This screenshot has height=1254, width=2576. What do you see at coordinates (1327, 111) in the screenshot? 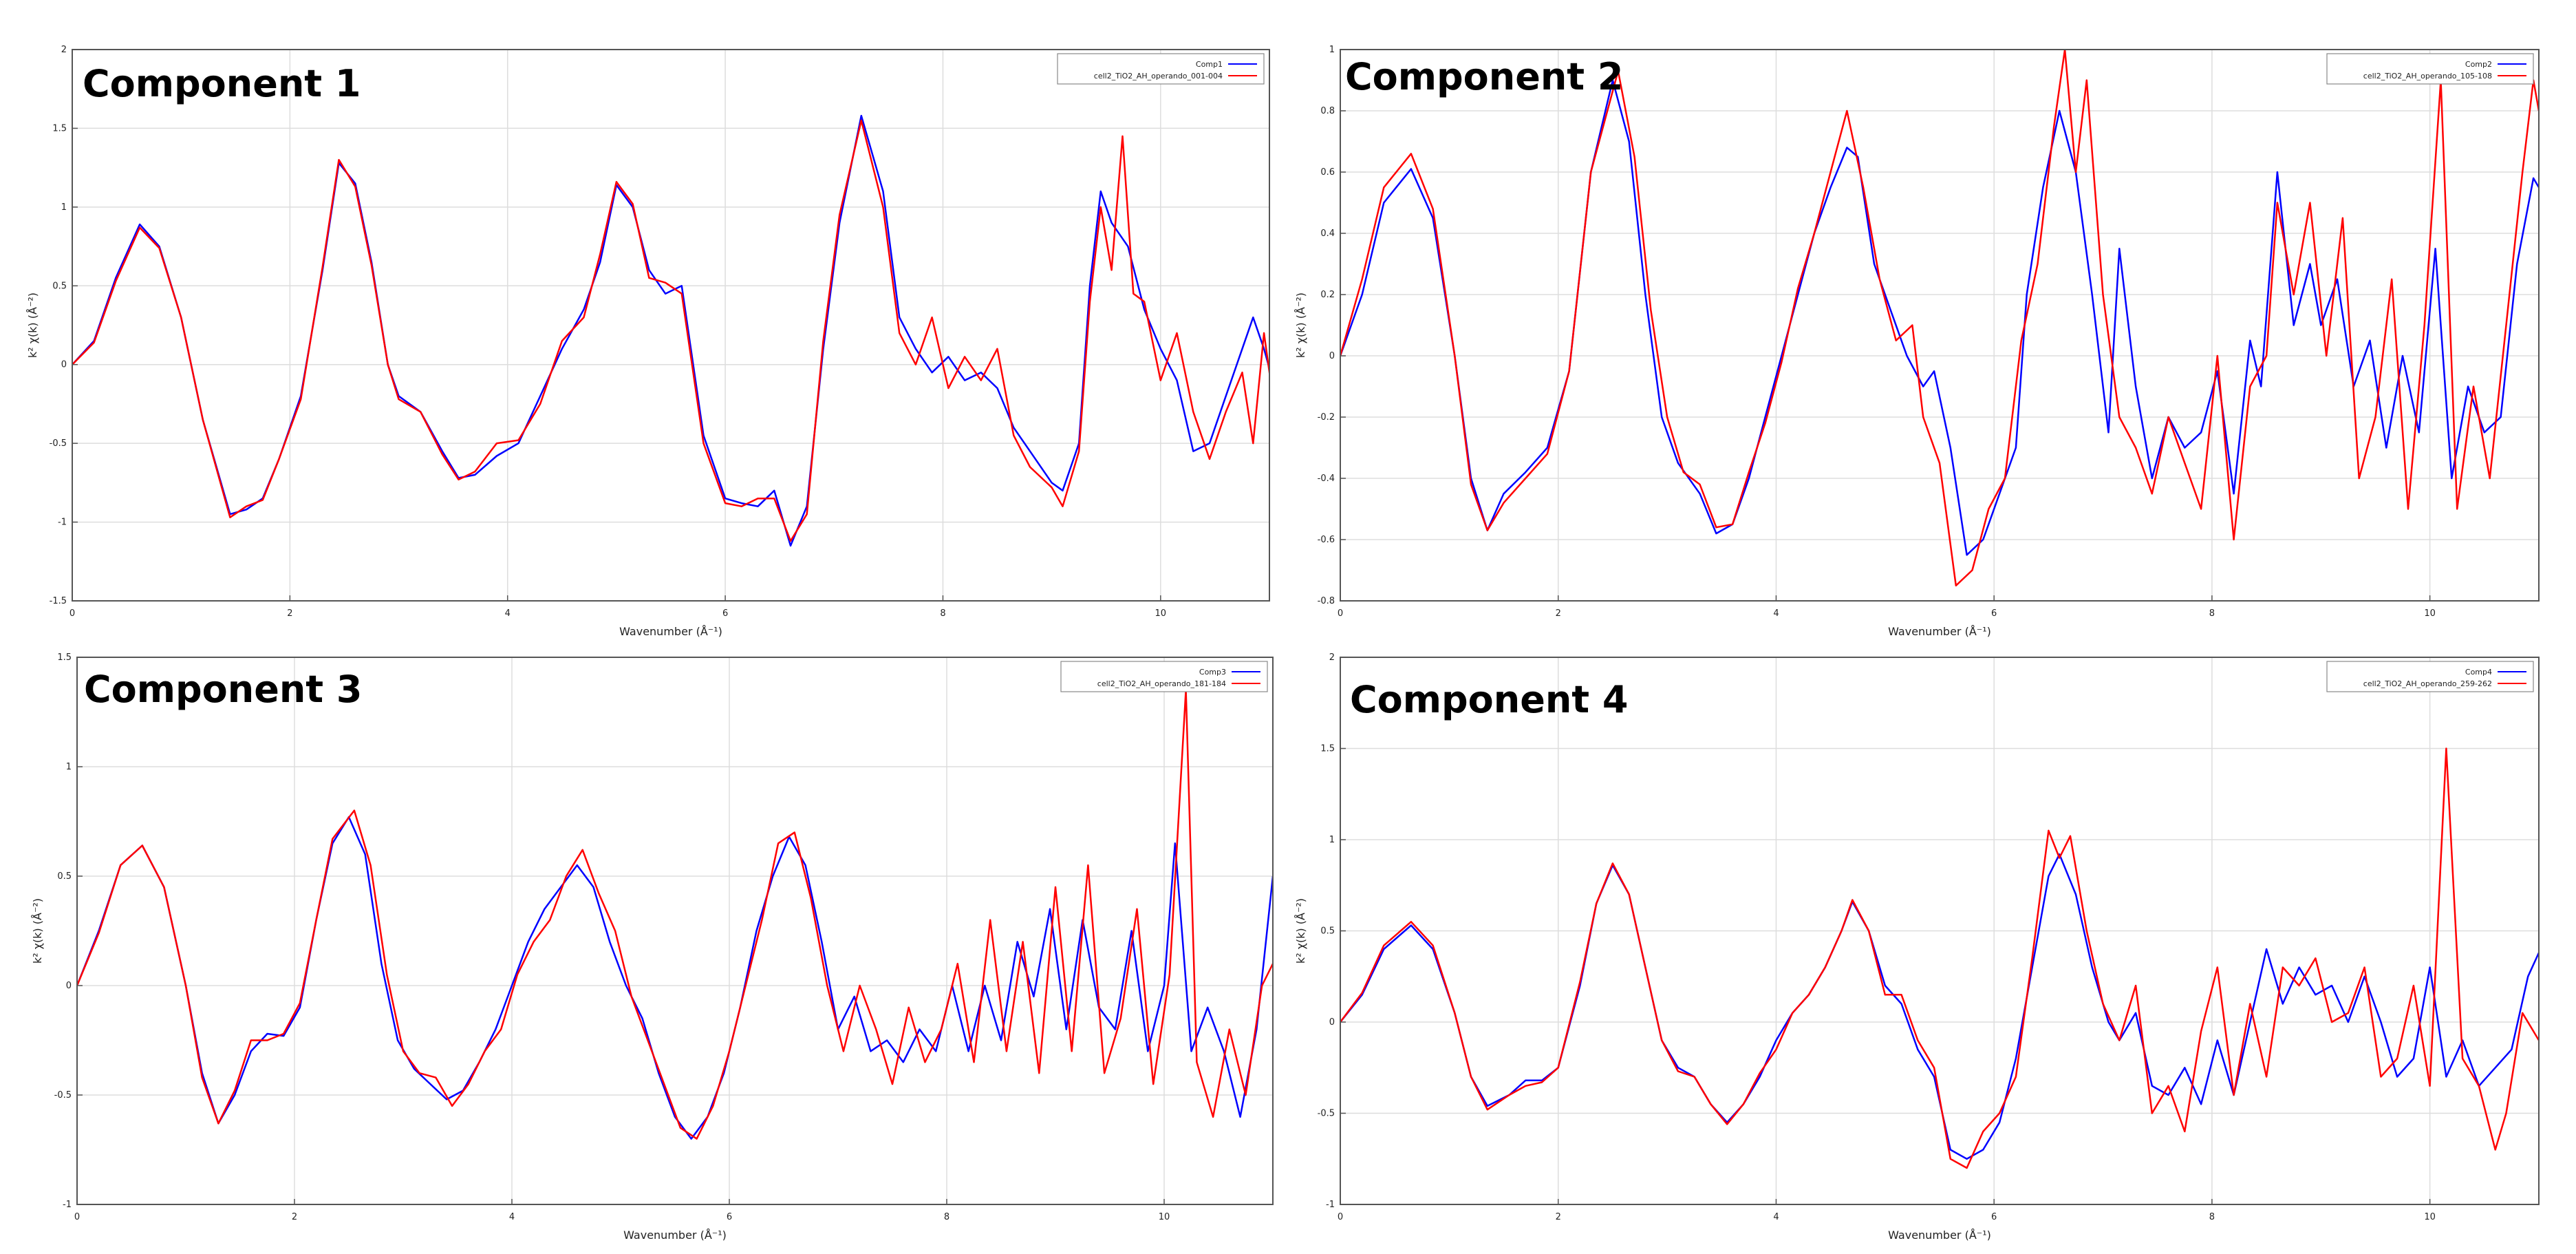
I see `y-tick-label: 0.8` at bounding box center [1327, 111].